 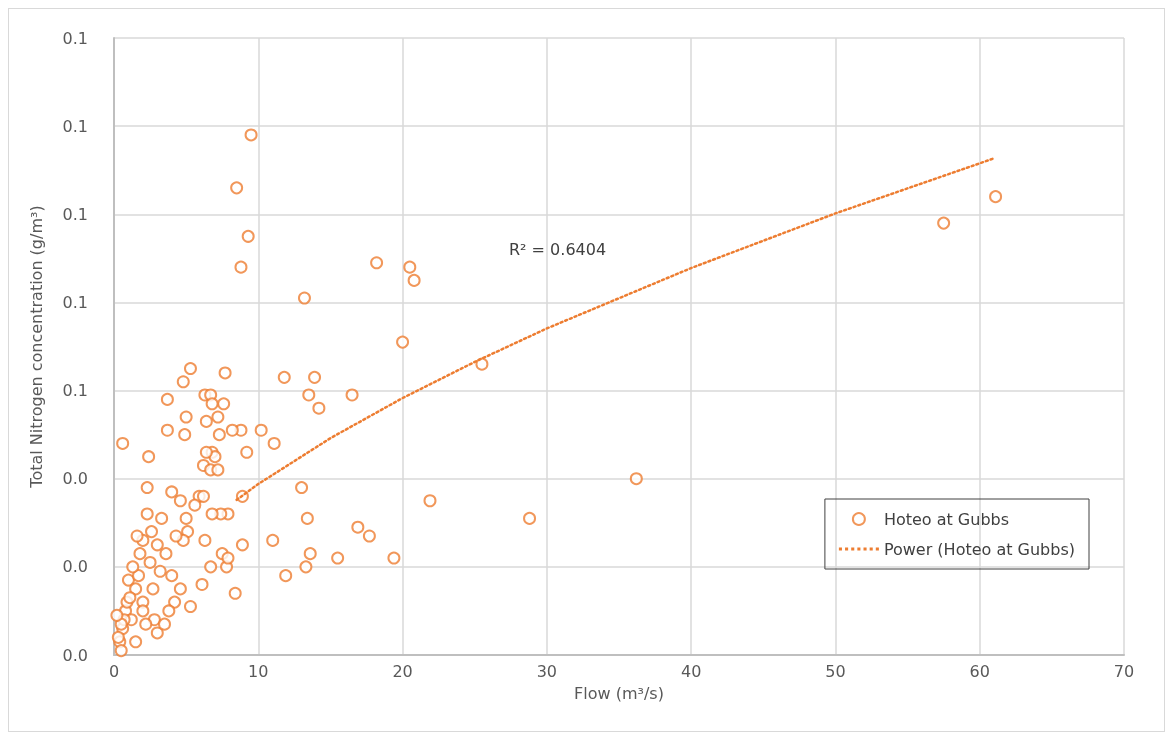 What do you see at coordinates (619, 693) in the screenshot?
I see `x-axis-title: Flow (m³/s)` at bounding box center [619, 693].